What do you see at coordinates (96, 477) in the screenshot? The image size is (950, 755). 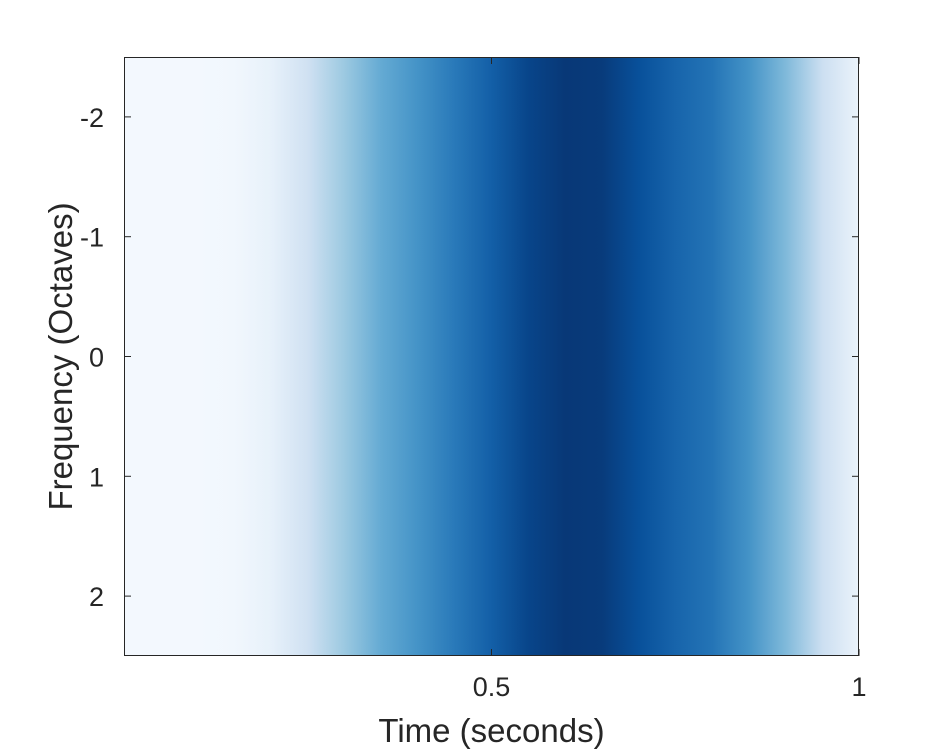 I see `y-tick-label: 1` at bounding box center [96, 477].